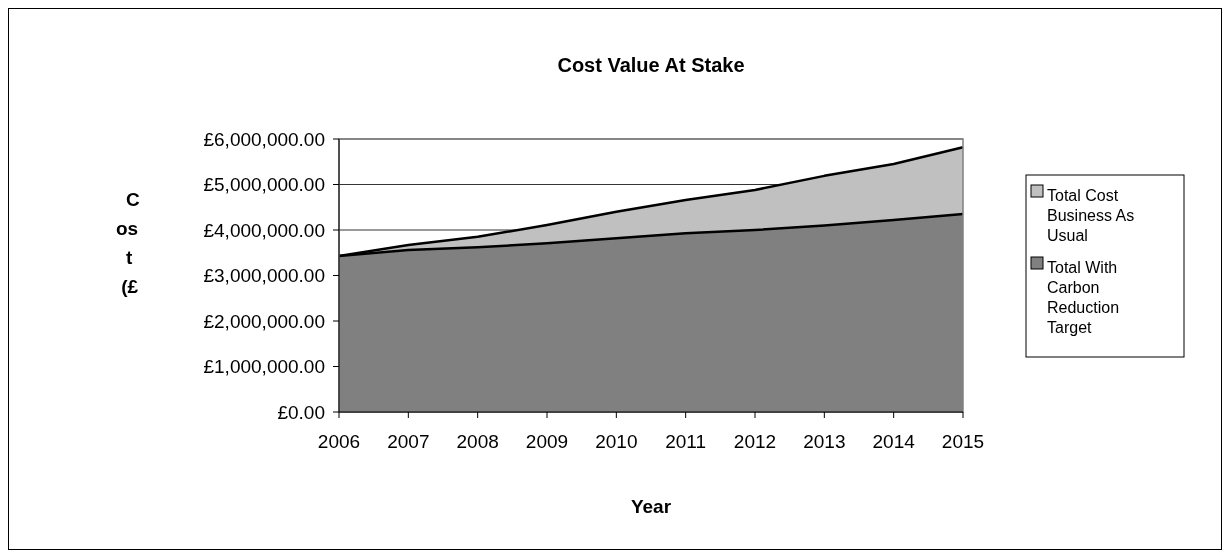 Image resolution: width=1230 pixels, height=558 pixels. I want to click on legend-label: Total With Carbon Reduction Target, so click(1083, 297).